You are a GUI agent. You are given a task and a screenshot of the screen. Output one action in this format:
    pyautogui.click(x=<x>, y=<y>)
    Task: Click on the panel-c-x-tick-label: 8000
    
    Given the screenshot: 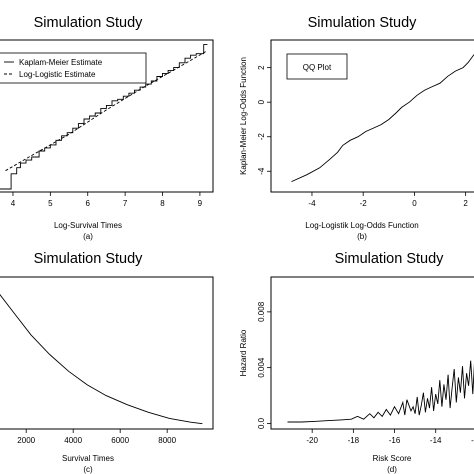 What is the action you would take?
    pyautogui.click(x=167, y=440)
    